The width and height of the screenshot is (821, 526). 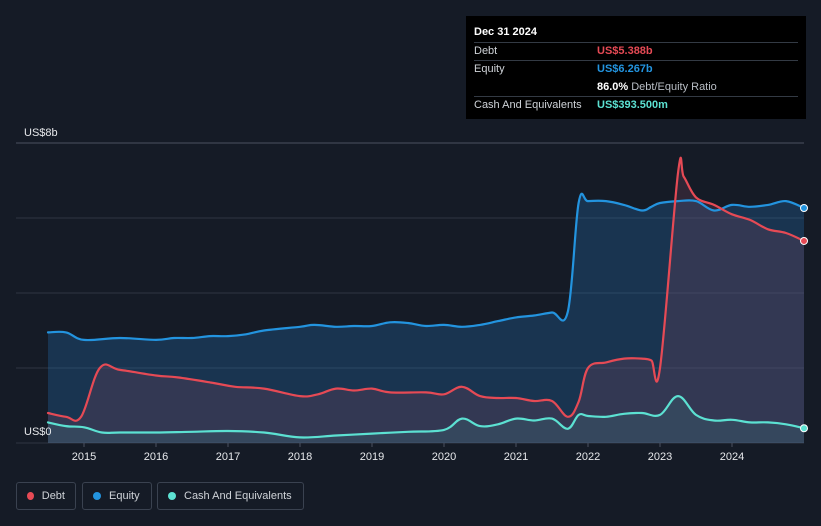 I want to click on x-tick-label: 2018, so click(x=300, y=457).